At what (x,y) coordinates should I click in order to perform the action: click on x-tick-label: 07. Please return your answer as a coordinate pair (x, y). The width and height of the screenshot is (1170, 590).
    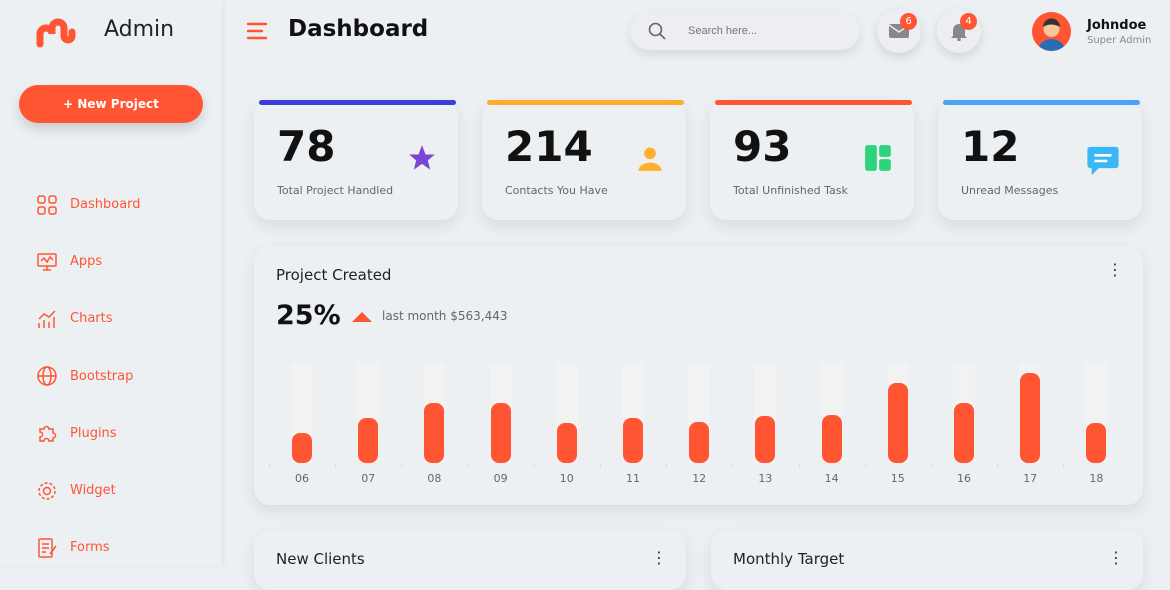
    Looking at the image, I should click on (368, 478).